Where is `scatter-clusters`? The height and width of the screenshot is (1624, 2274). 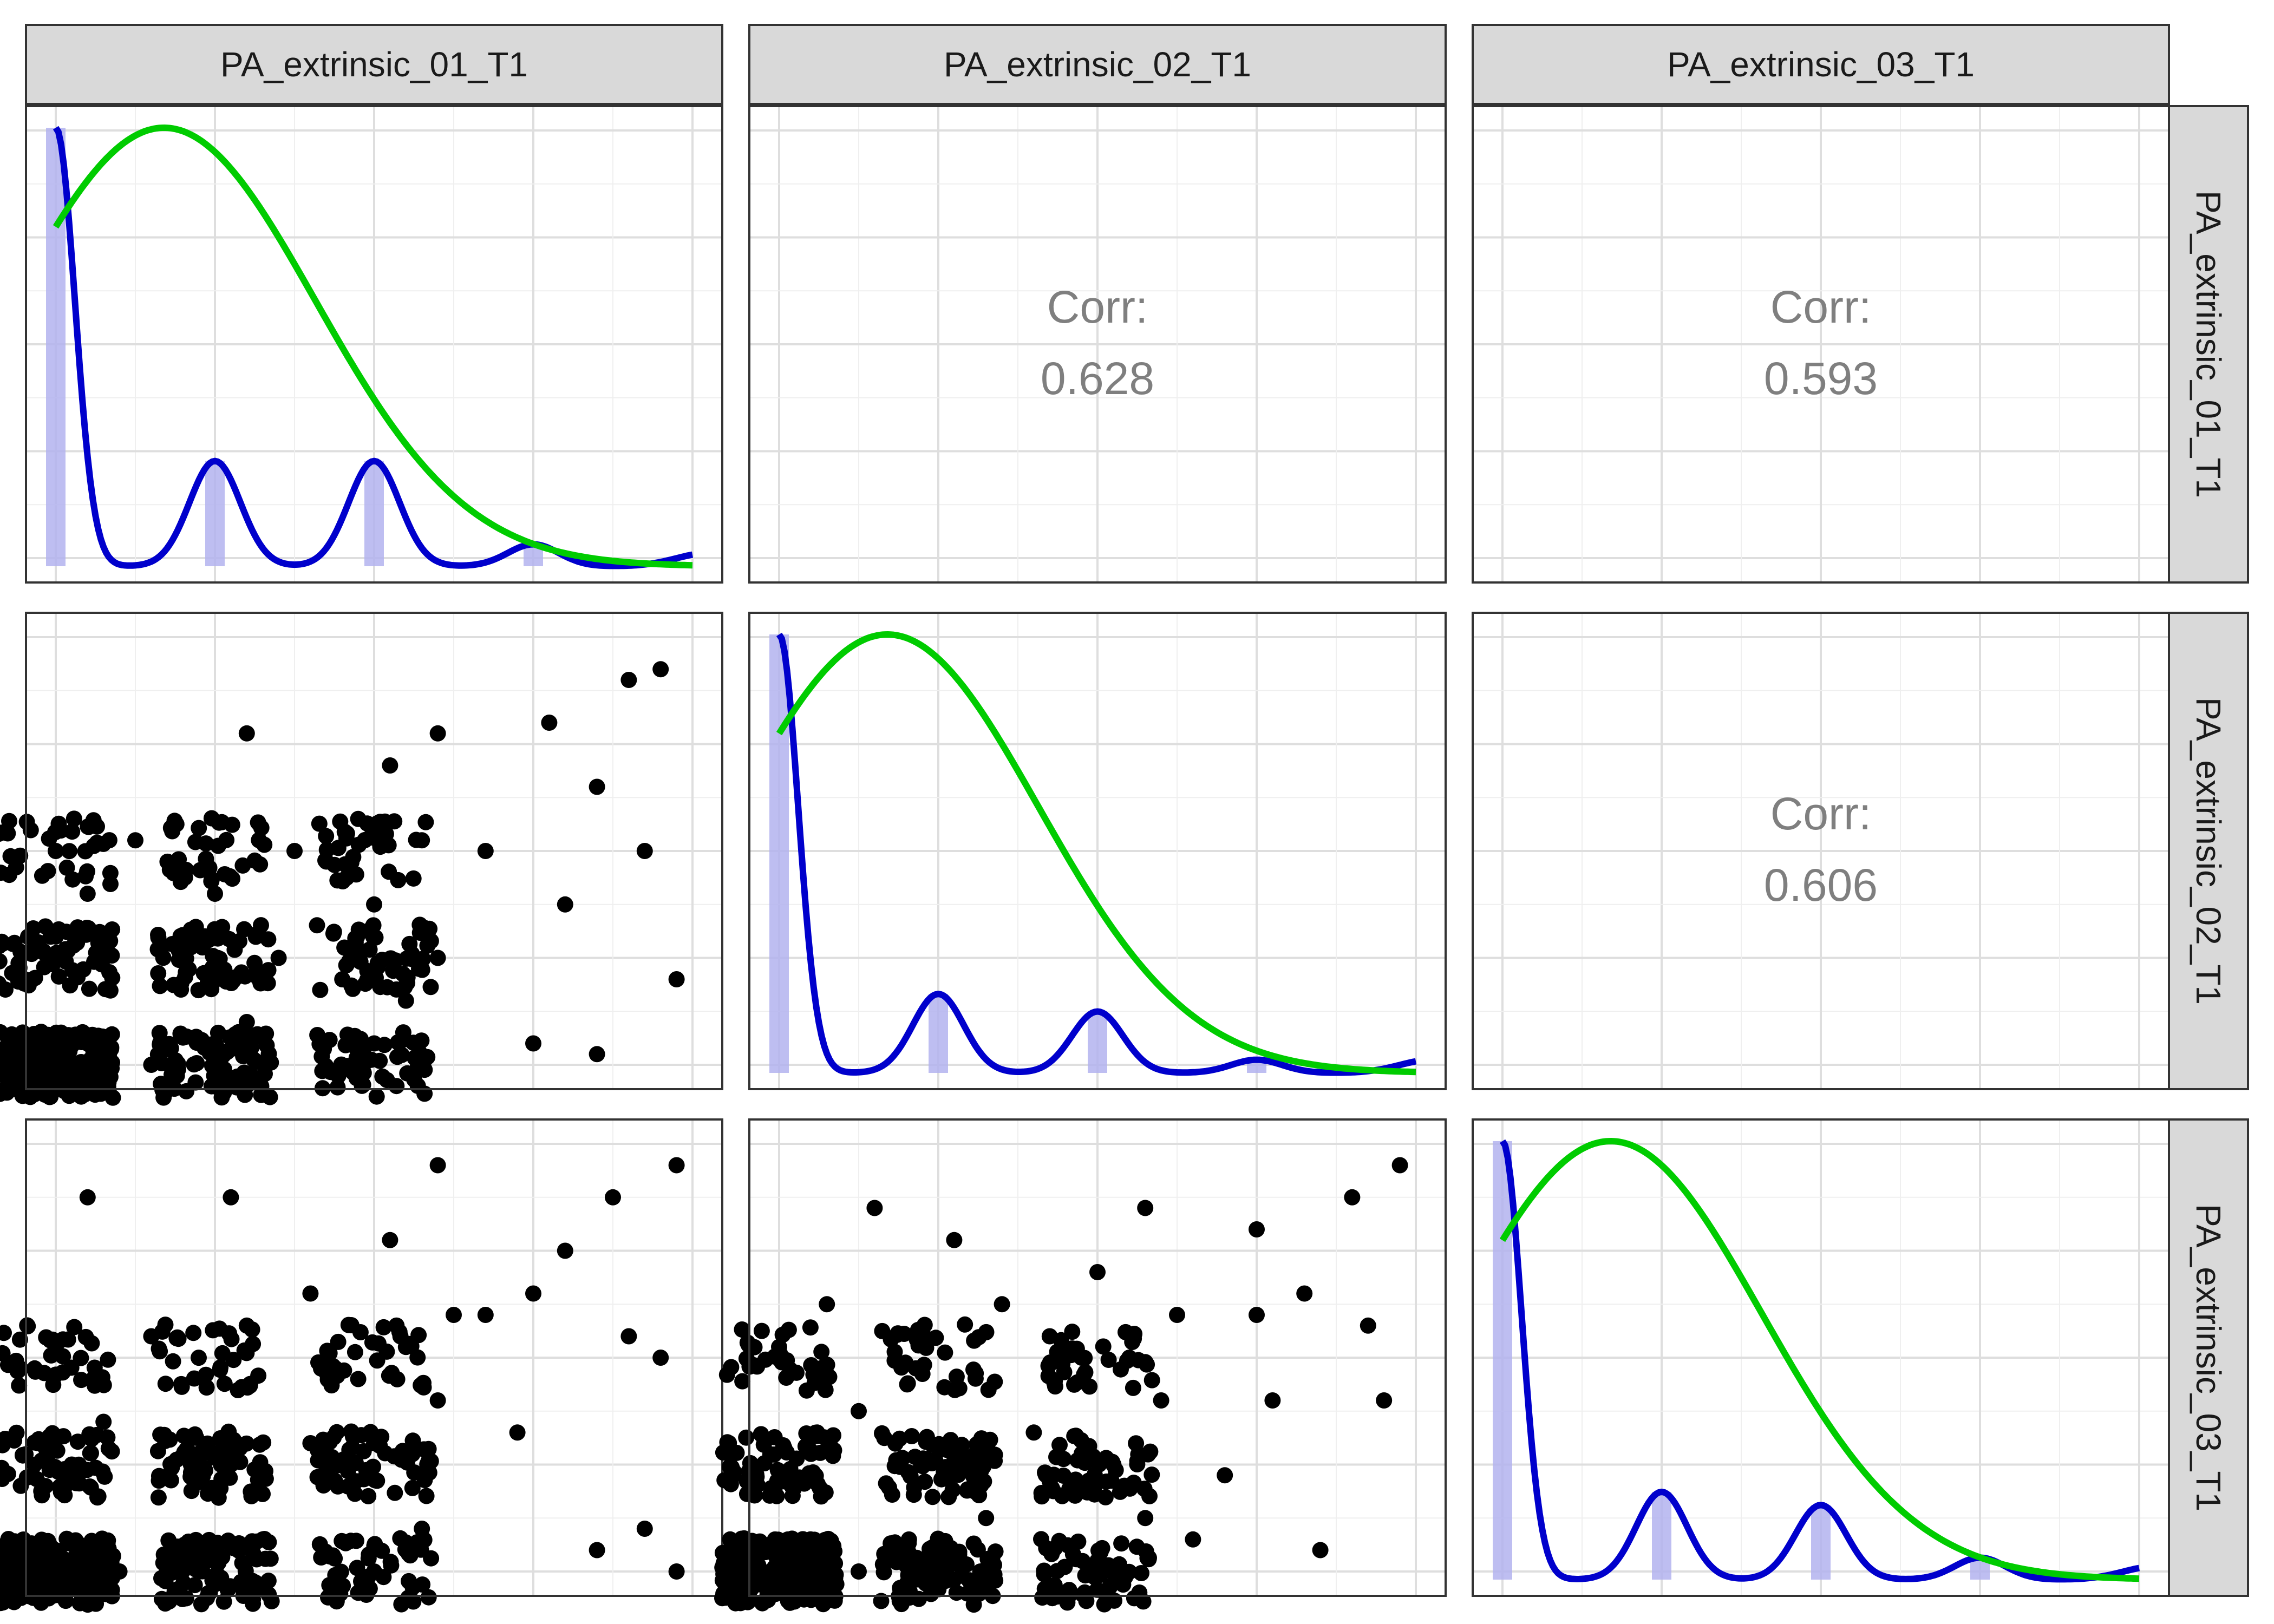
scatter-clusters is located at coordinates (220, 958).